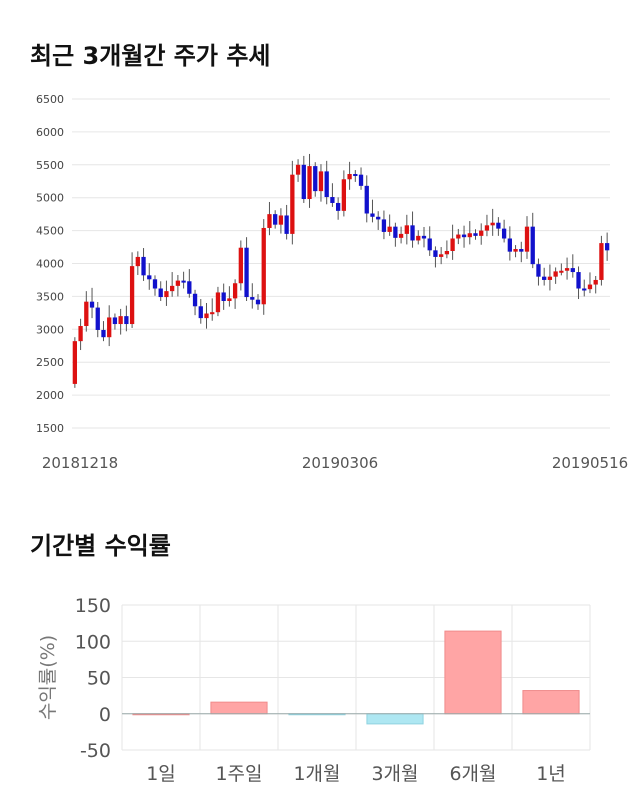  I want to click on x-category-label: 6개월, so click(472, 774).